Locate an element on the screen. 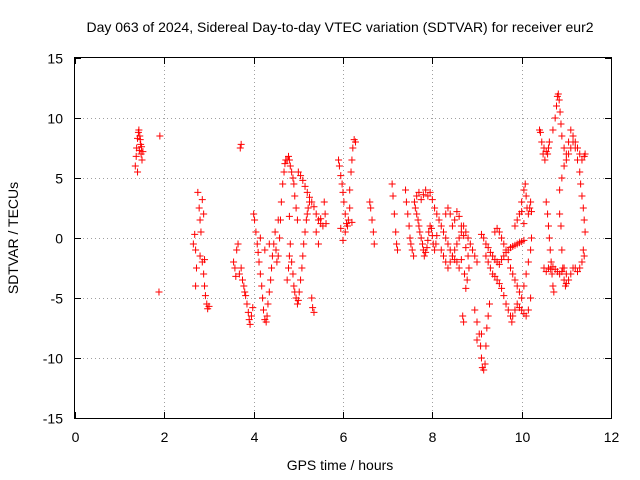 This screenshot has width=640, height=480. y-axis-label: SDTVAR / TECUs is located at coordinates (13, 238).